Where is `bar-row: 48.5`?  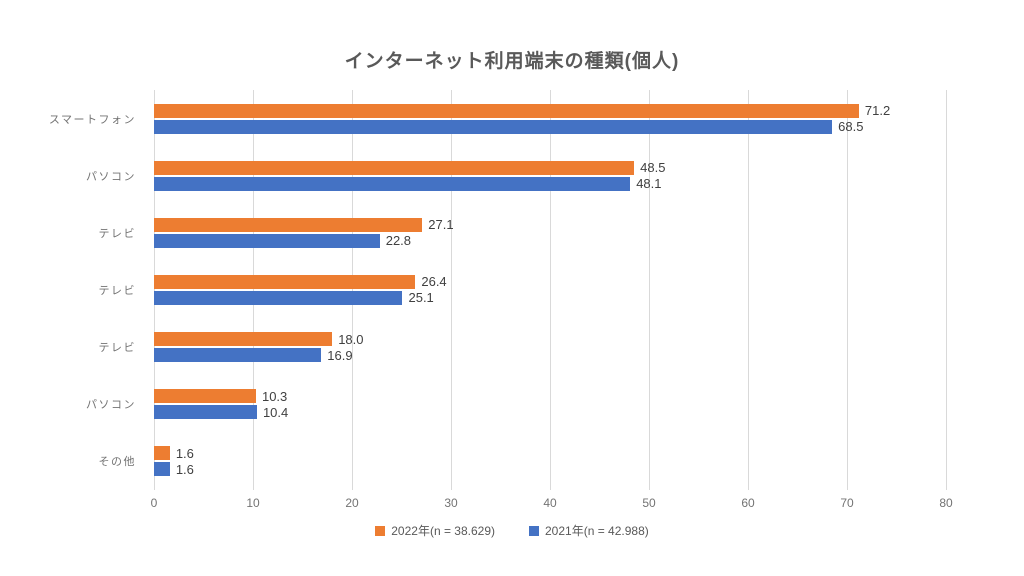 bar-row: 48.5 is located at coordinates (550, 168).